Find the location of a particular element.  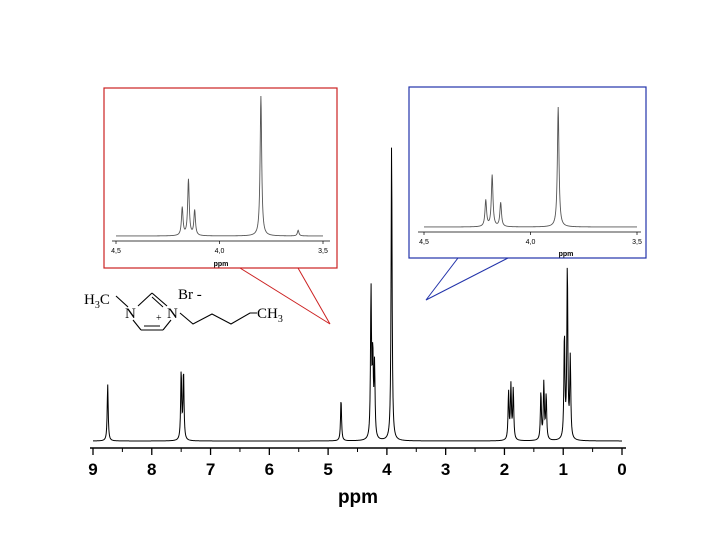

butyl-chain is located at coordinates (218, 318).